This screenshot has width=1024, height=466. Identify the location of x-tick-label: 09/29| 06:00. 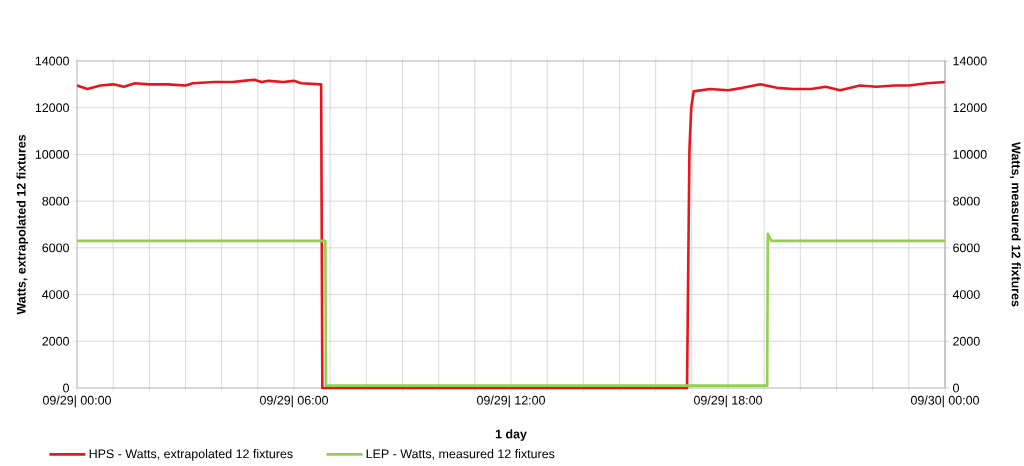
(294, 401).